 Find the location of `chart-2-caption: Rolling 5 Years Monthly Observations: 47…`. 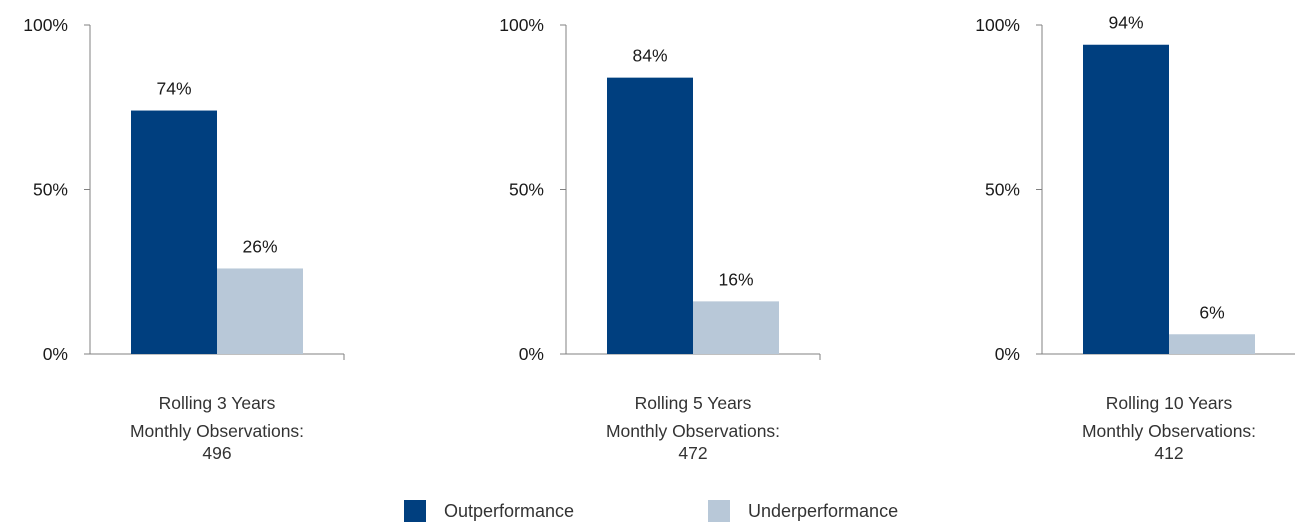

chart-2-caption: Rolling 5 Years Monthly Observations: 47… is located at coordinates (693, 428).